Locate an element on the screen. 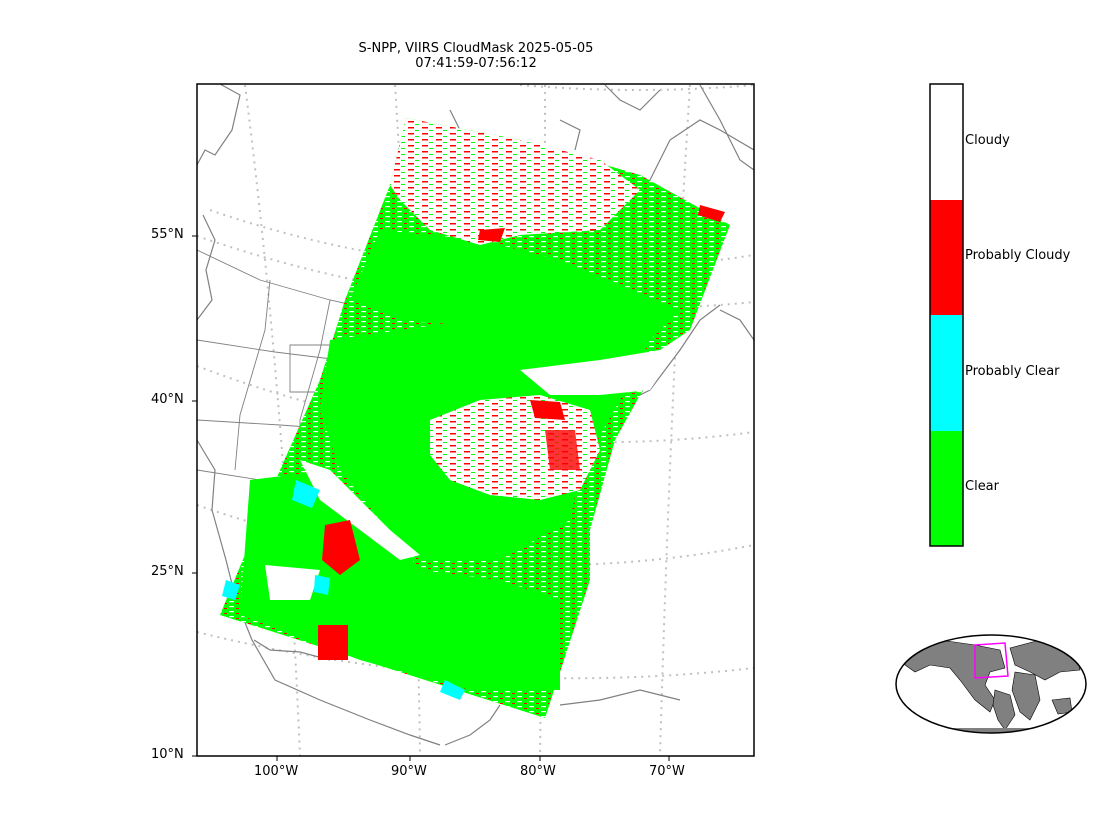  lon-tick-90w: 90°W is located at coordinates (409, 771).